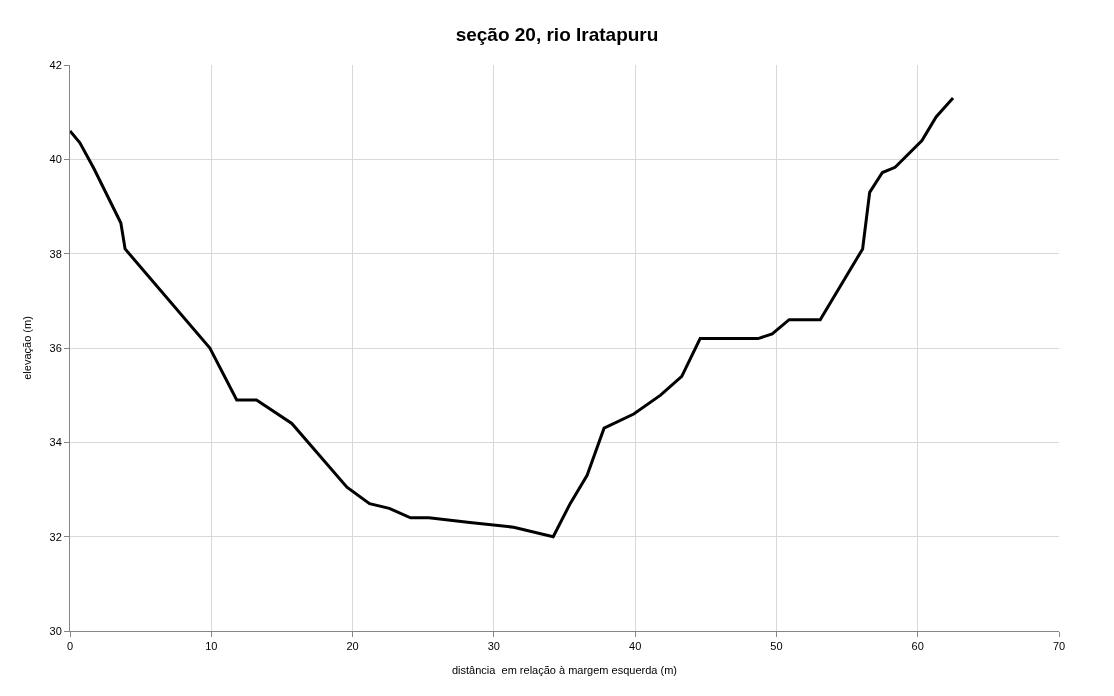  What do you see at coordinates (55, 536) in the screenshot?
I see `y-tick-label: 32` at bounding box center [55, 536].